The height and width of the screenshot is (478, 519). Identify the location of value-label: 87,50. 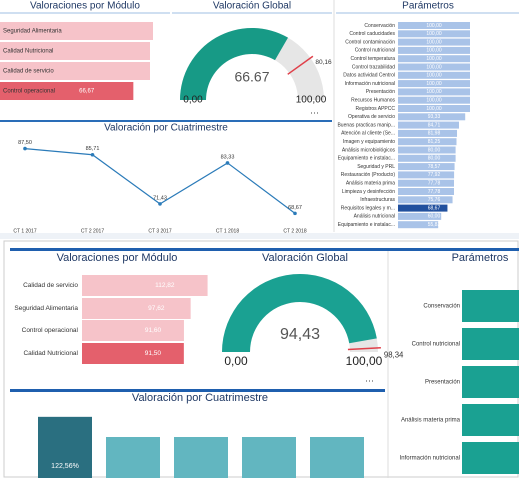
(25, 143).